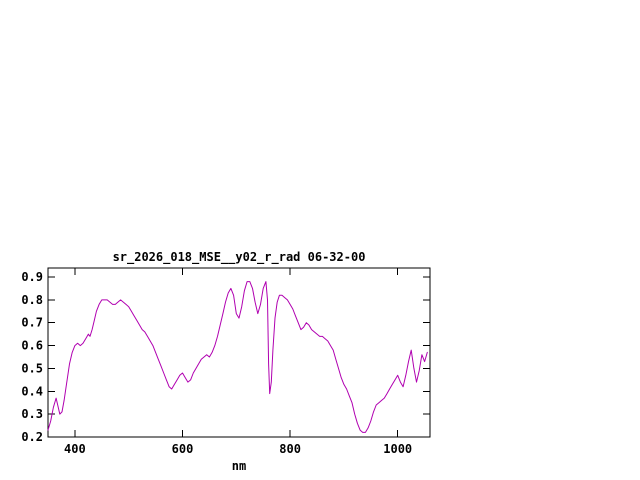 This screenshot has height=480, width=640. Describe the element at coordinates (75, 449) in the screenshot. I see `x-tick-label: 400` at that location.